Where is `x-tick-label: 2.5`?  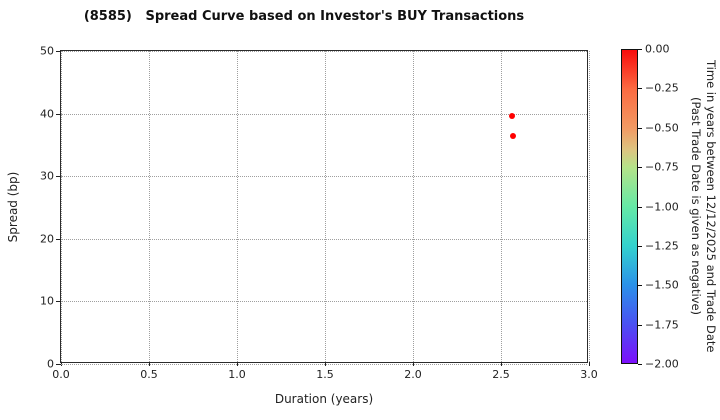
x-tick-label: 2.5 is located at coordinates (501, 374).